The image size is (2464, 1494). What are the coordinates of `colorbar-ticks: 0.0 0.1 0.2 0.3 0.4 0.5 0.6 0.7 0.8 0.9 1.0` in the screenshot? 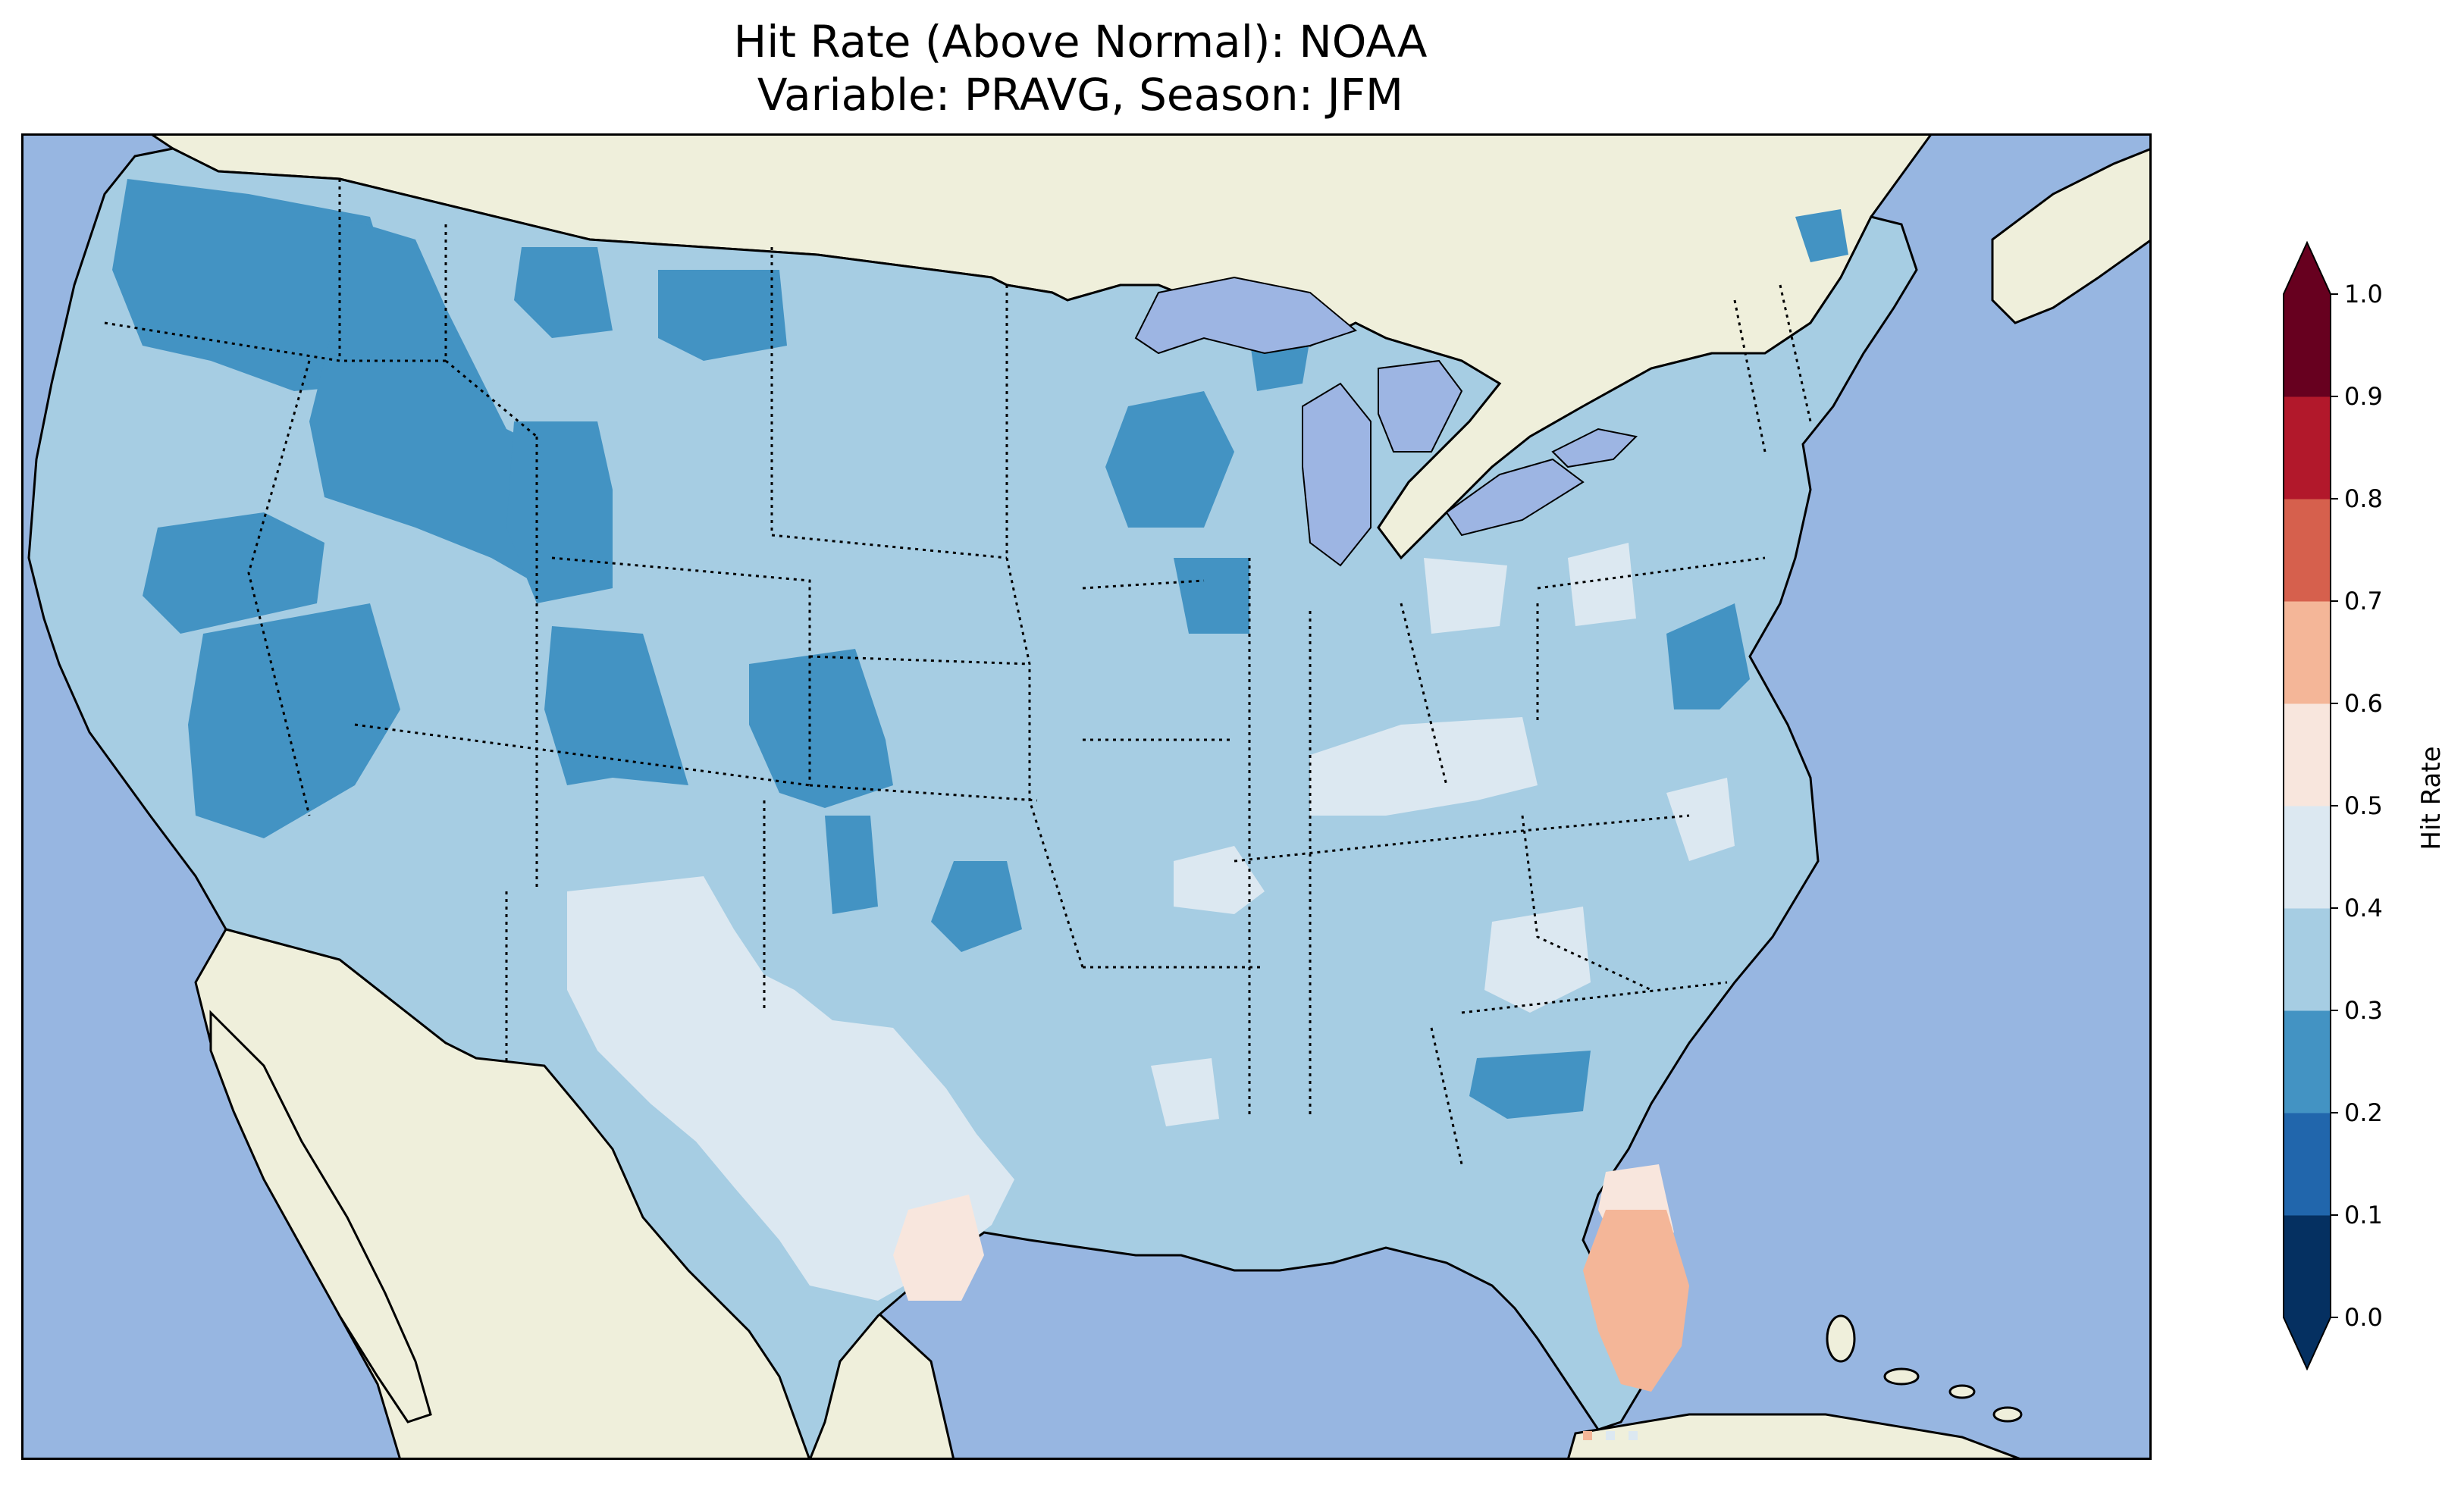 It's located at (2357, 806).